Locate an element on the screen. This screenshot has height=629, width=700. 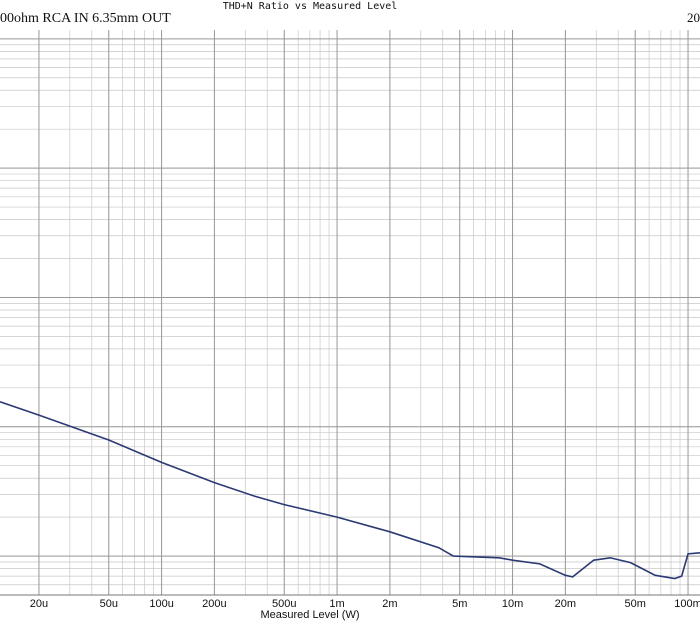
x-tick-label: 200u is located at coordinates (214, 604).